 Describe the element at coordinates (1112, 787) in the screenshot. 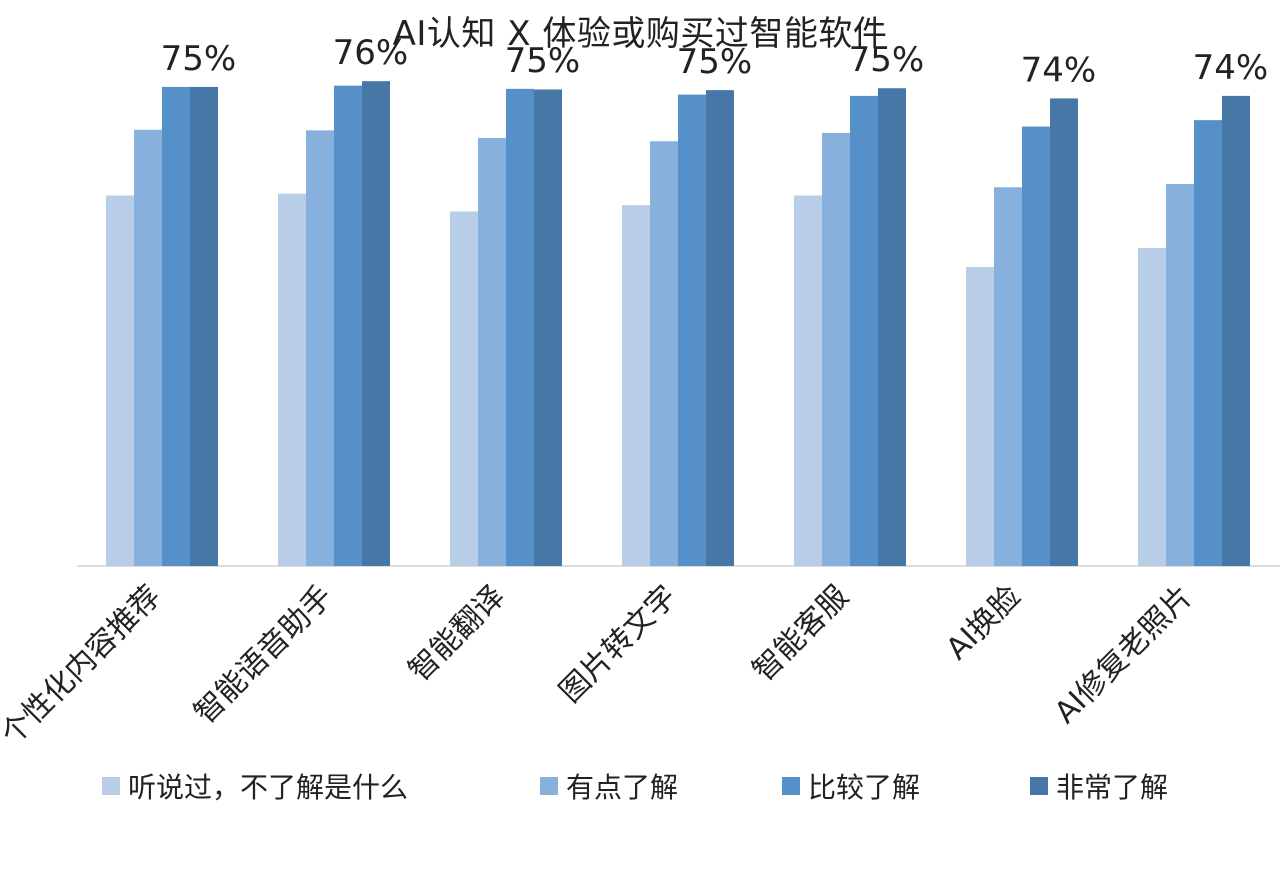

I see `legend-label: 非常了解` at that location.